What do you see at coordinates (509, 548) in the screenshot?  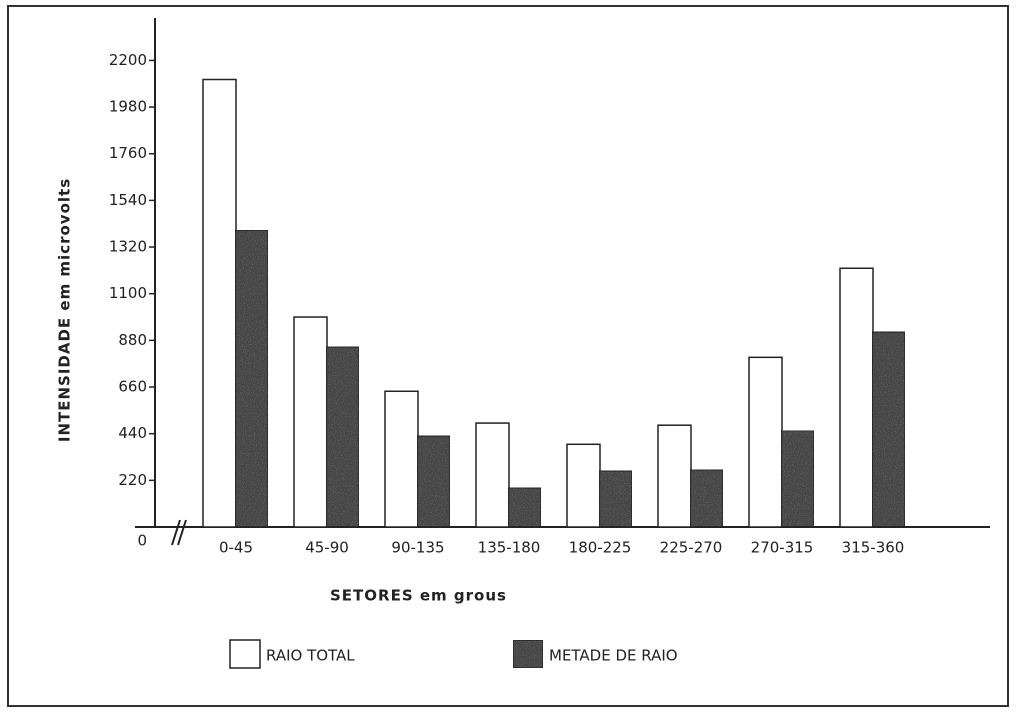 I see `x-tick-label: 135-180` at bounding box center [509, 548].